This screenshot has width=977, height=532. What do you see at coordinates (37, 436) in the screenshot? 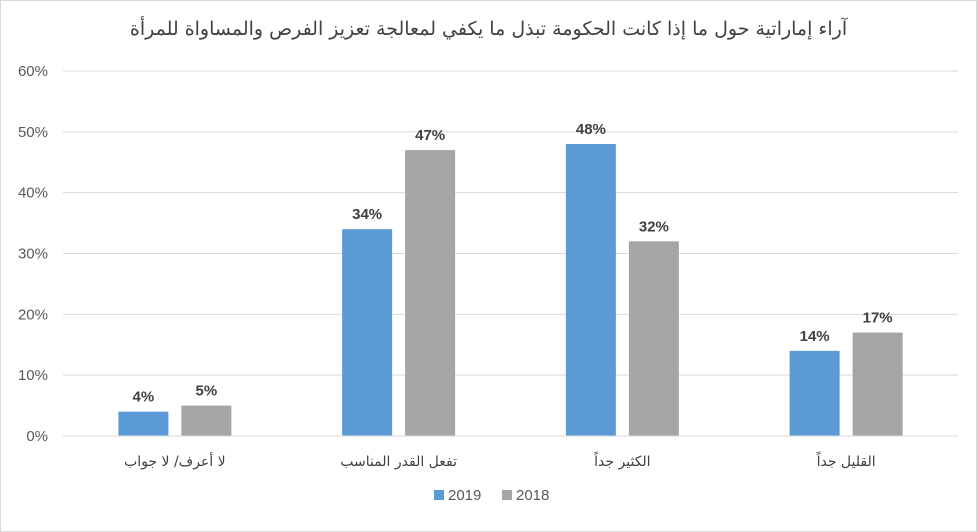
I see `y-tick-label: 0%` at bounding box center [37, 436].